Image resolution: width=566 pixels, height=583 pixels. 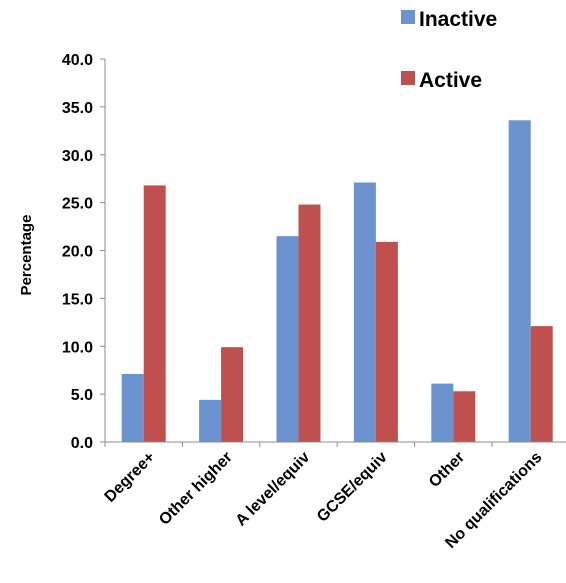 What do you see at coordinates (77, 347) in the screenshot?
I see `y-tick-label: 10.0` at bounding box center [77, 347].